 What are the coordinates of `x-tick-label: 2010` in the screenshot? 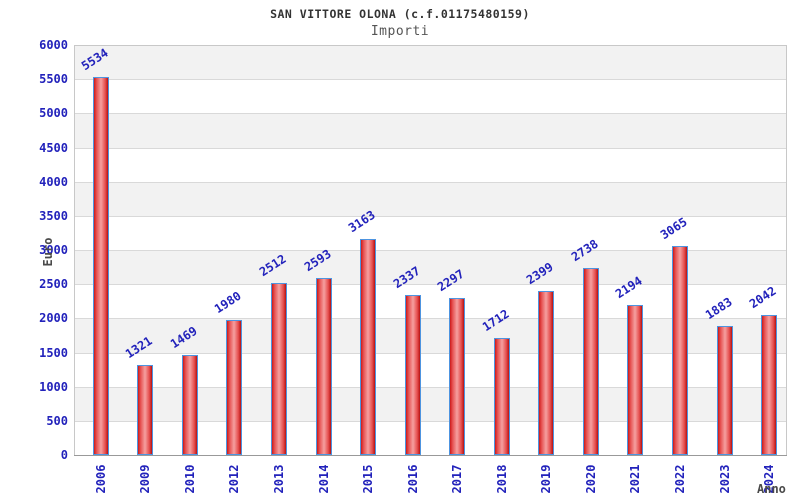 It's located at (189, 479).